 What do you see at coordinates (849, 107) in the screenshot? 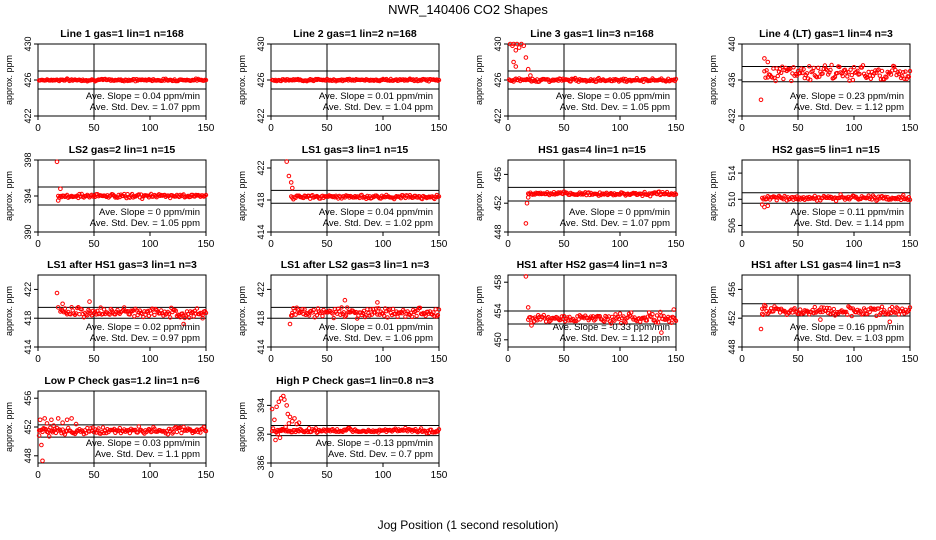
I see `stddev-annotation: Ave. Std. Dev. = 1.12 ppm` at bounding box center [849, 107].